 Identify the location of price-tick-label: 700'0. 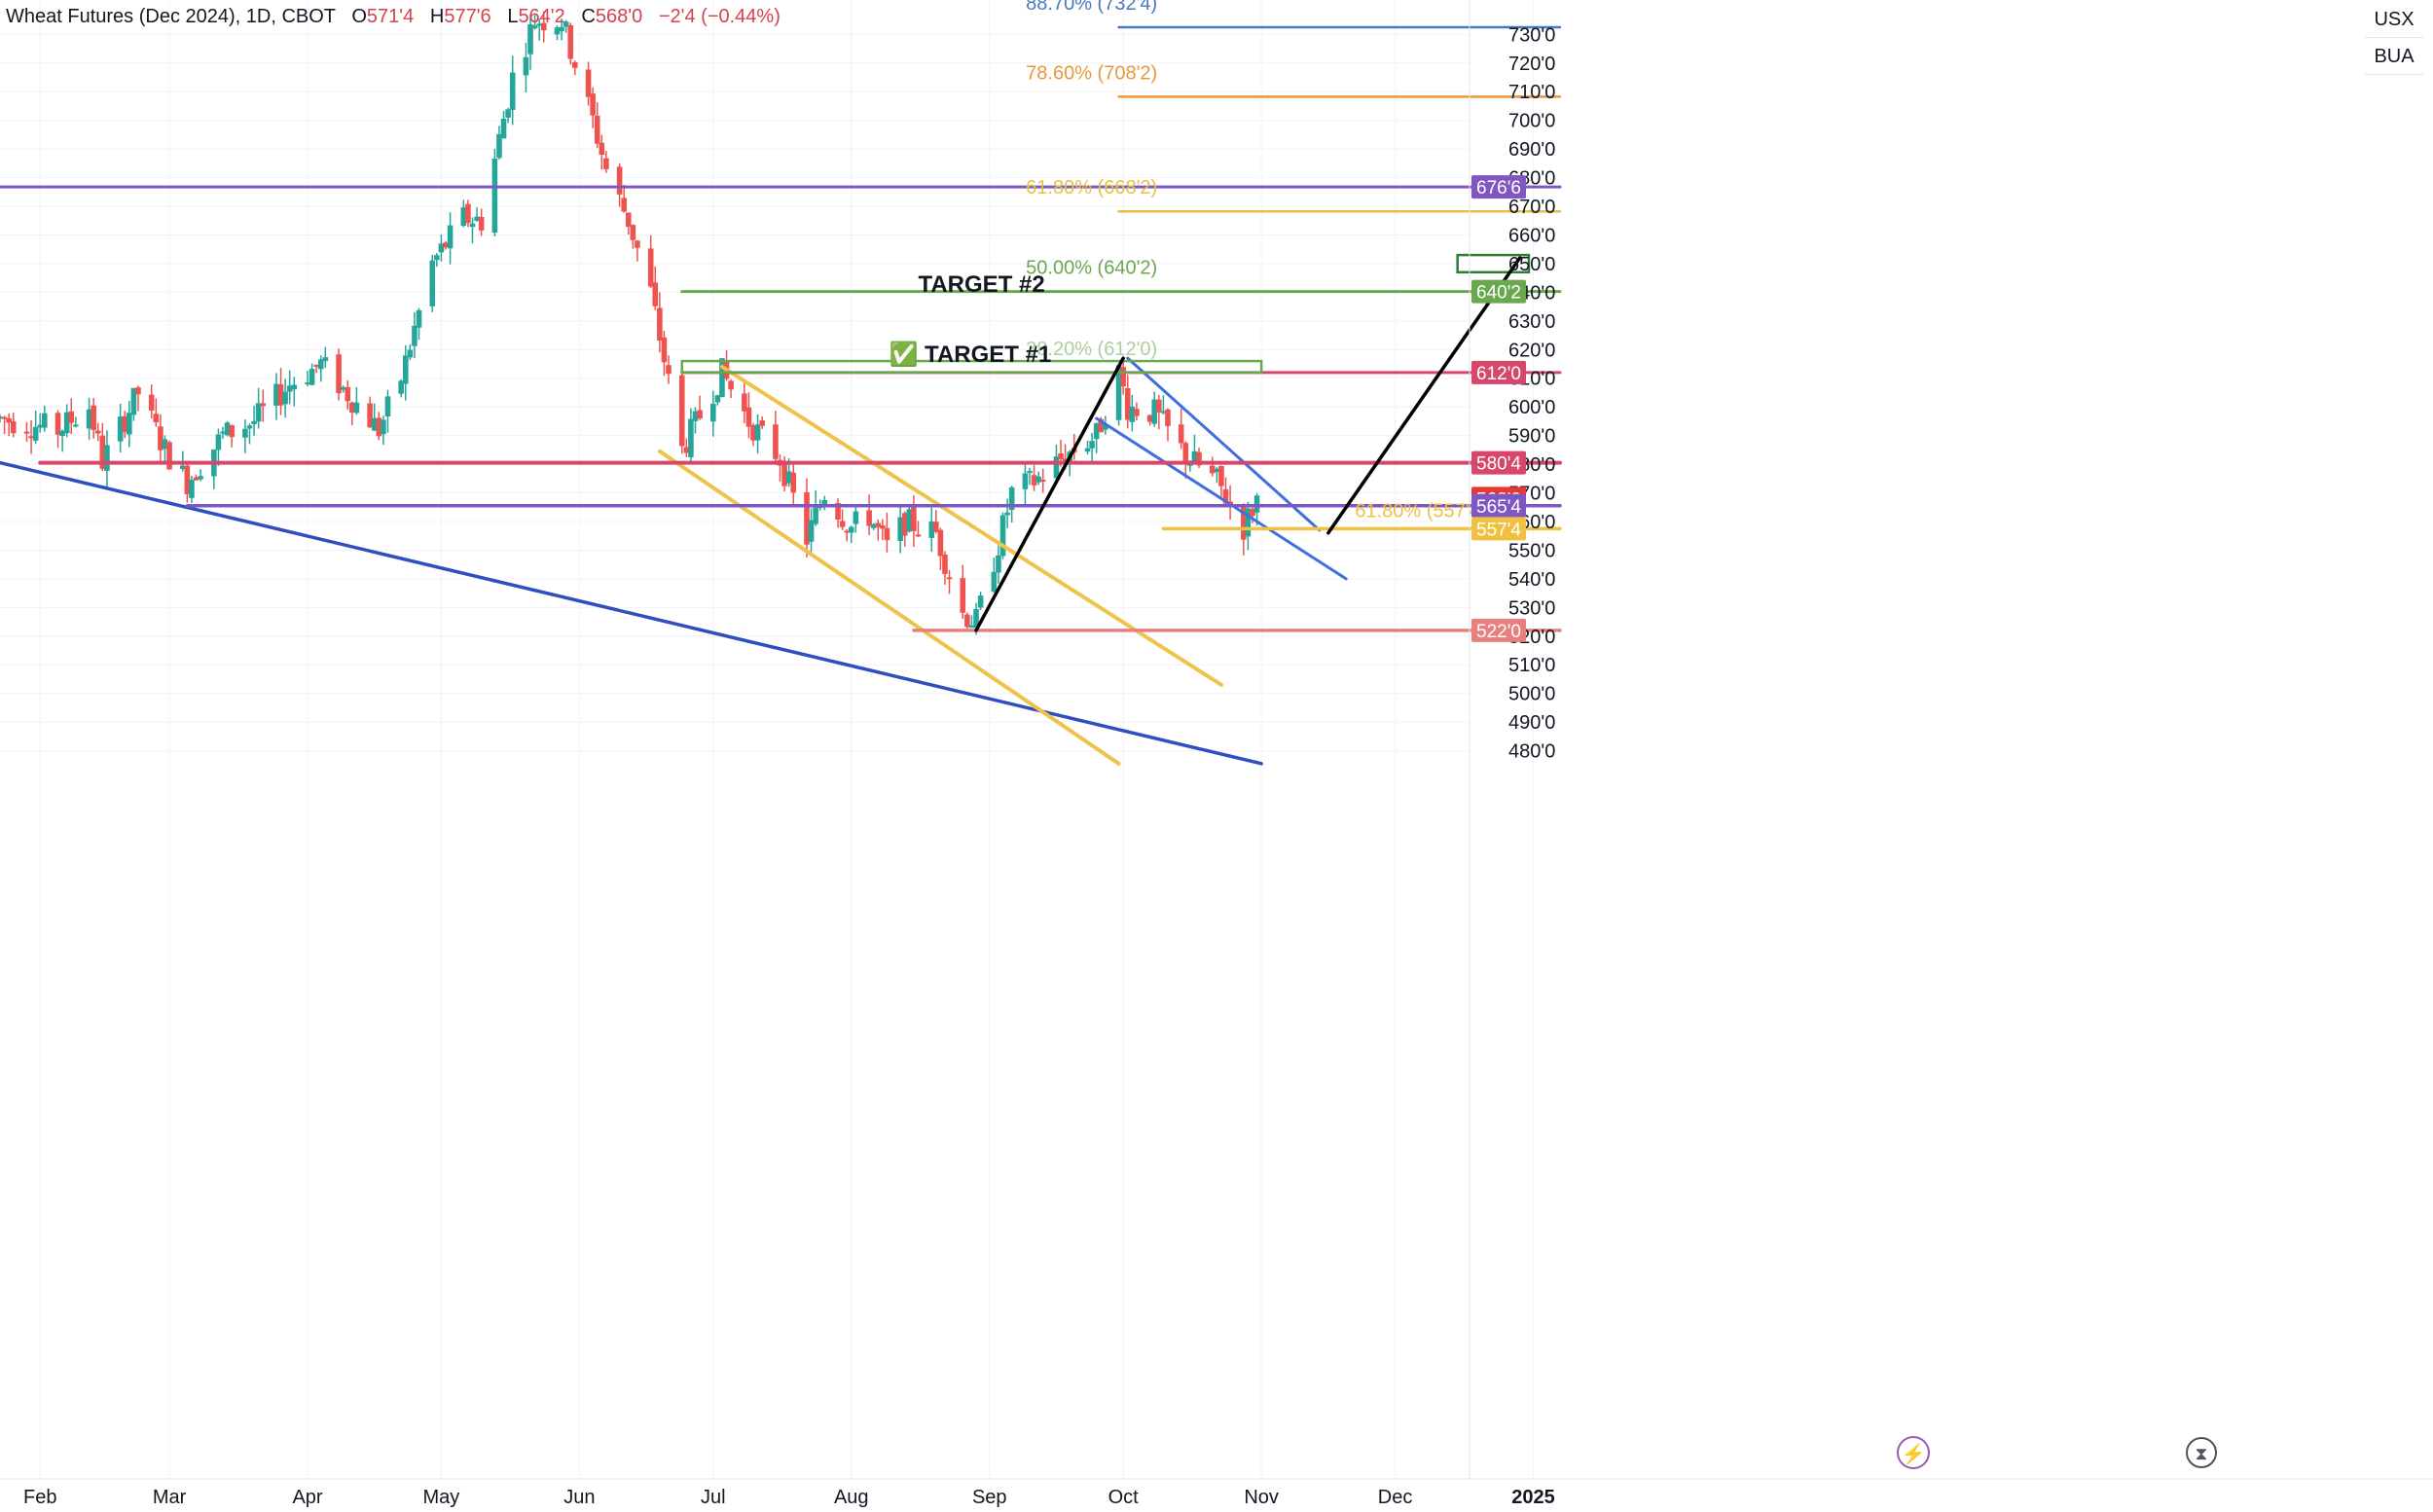
(1531, 121).